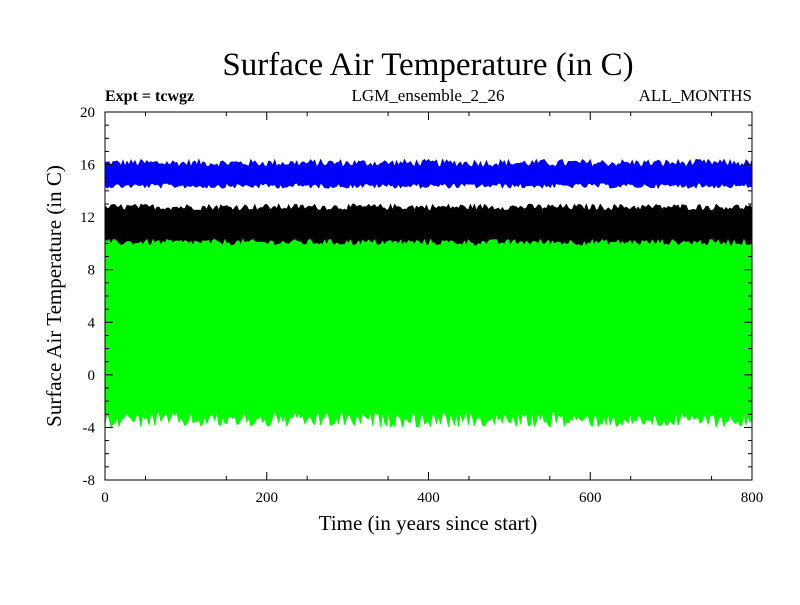 The width and height of the screenshot is (800, 605). I want to click on x-tick-label: 600, so click(590, 498).